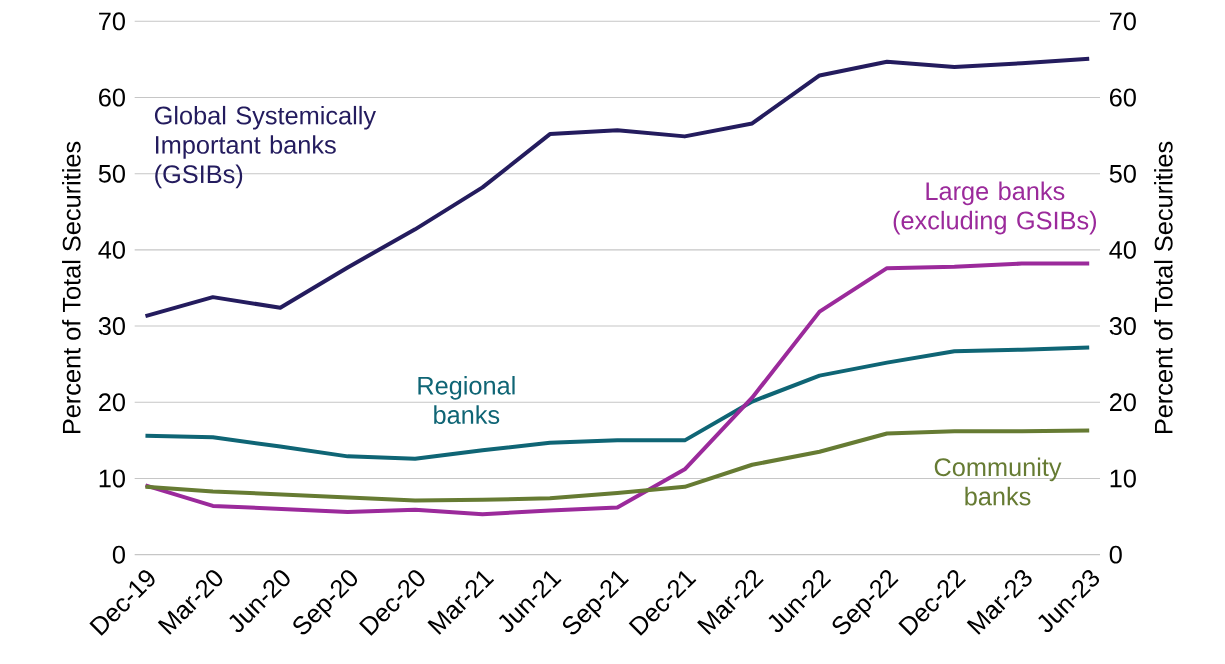 Image resolution: width=1225 pixels, height=664 pixels. I want to click on y-tick-label: 50, so click(111, 173).